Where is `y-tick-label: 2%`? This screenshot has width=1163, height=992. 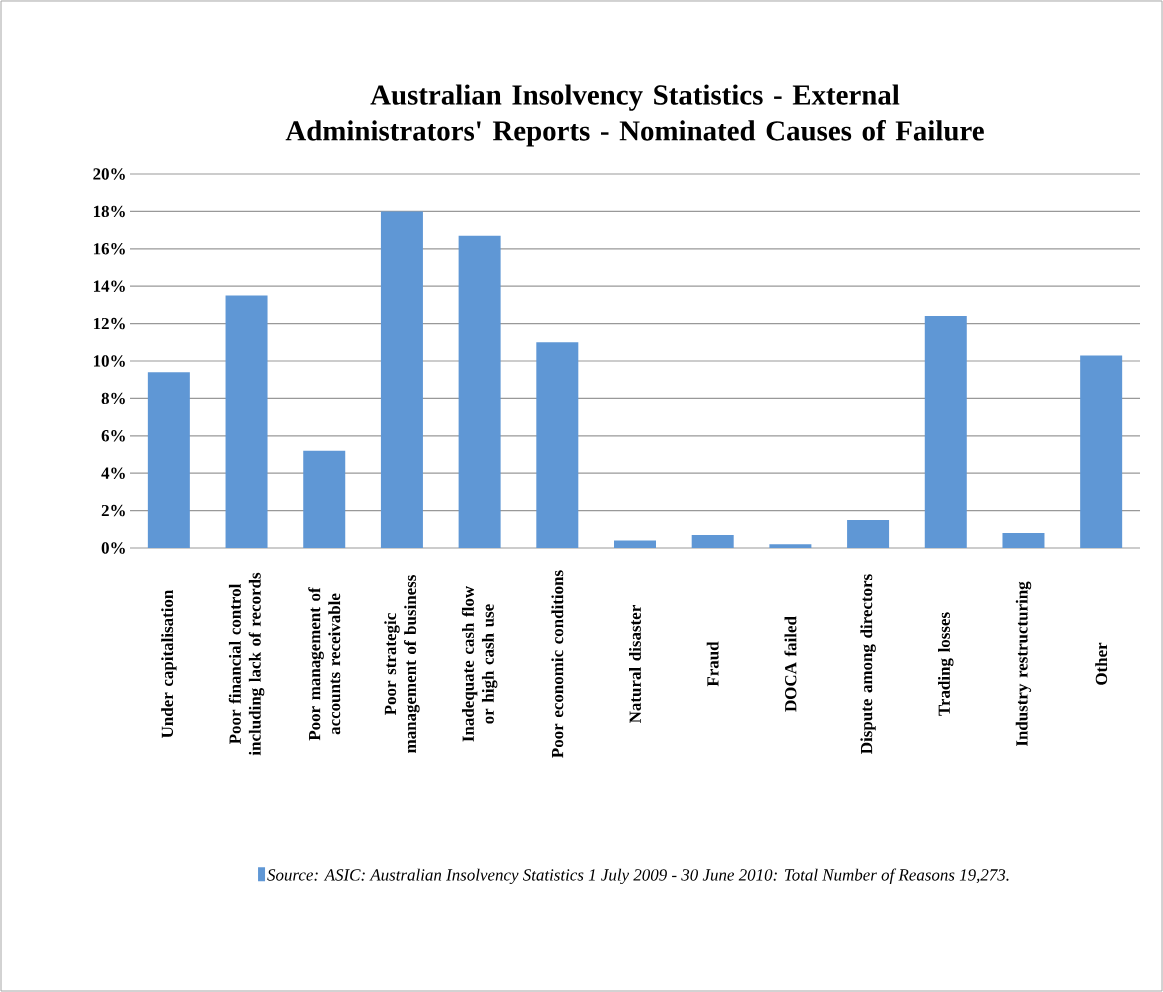
y-tick-label: 2% is located at coordinates (113, 510).